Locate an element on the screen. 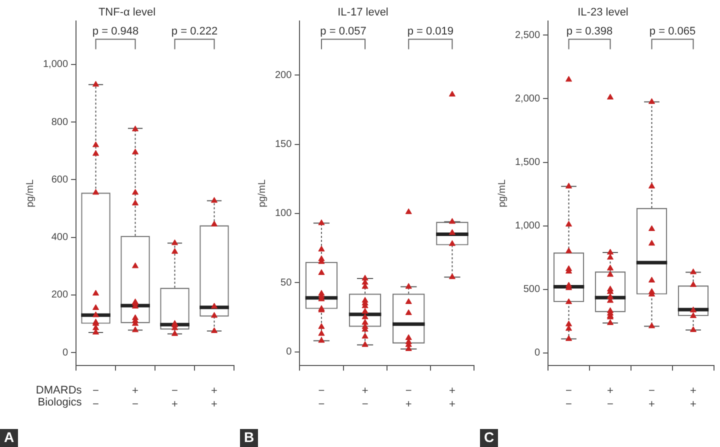  y-tick-label: 800 is located at coordinates (59, 122).